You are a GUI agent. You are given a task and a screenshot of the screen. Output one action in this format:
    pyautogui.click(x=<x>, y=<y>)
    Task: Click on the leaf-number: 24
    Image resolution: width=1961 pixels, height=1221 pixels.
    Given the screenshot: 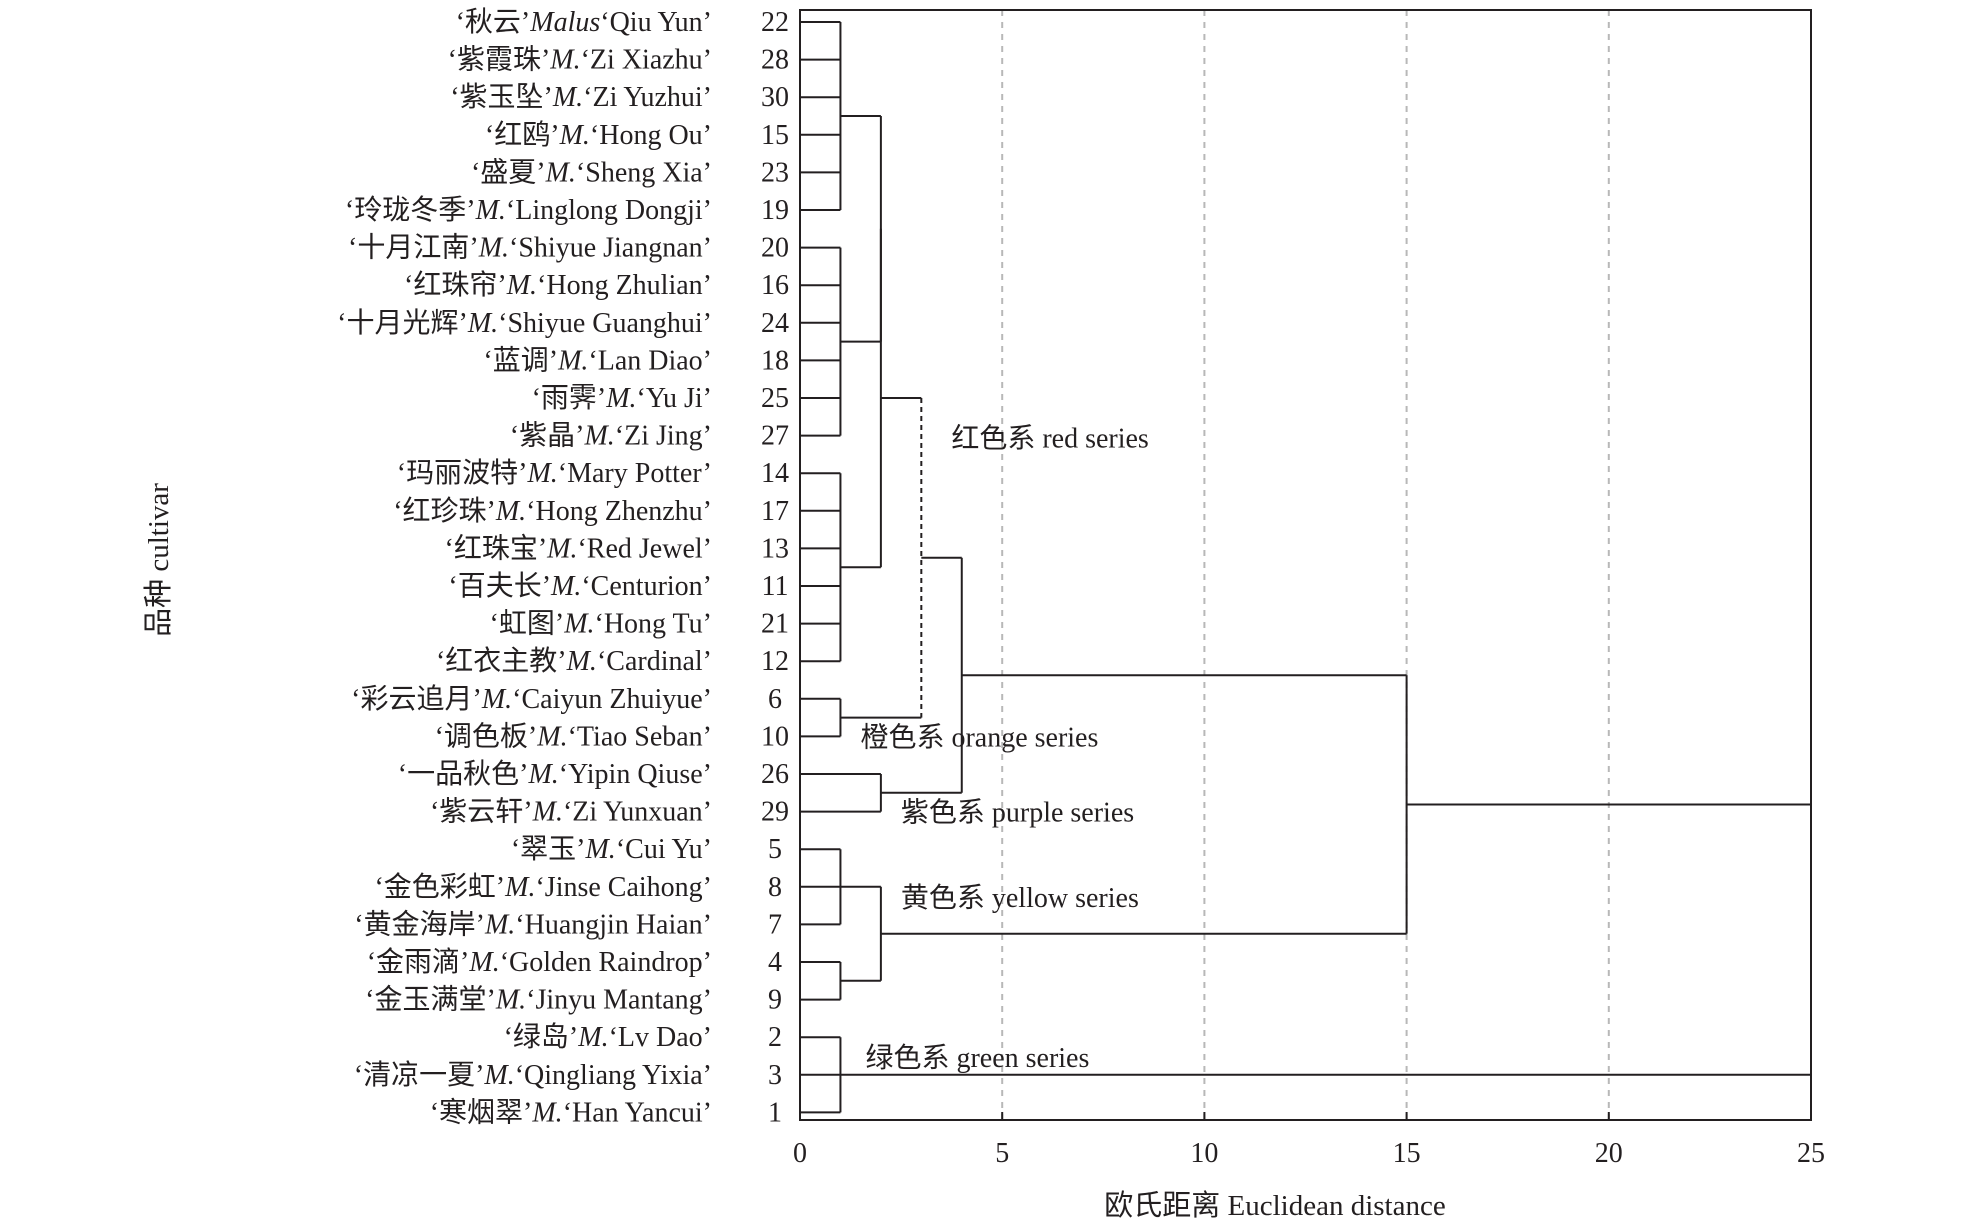 What is the action you would take?
    pyautogui.click(x=775, y=323)
    